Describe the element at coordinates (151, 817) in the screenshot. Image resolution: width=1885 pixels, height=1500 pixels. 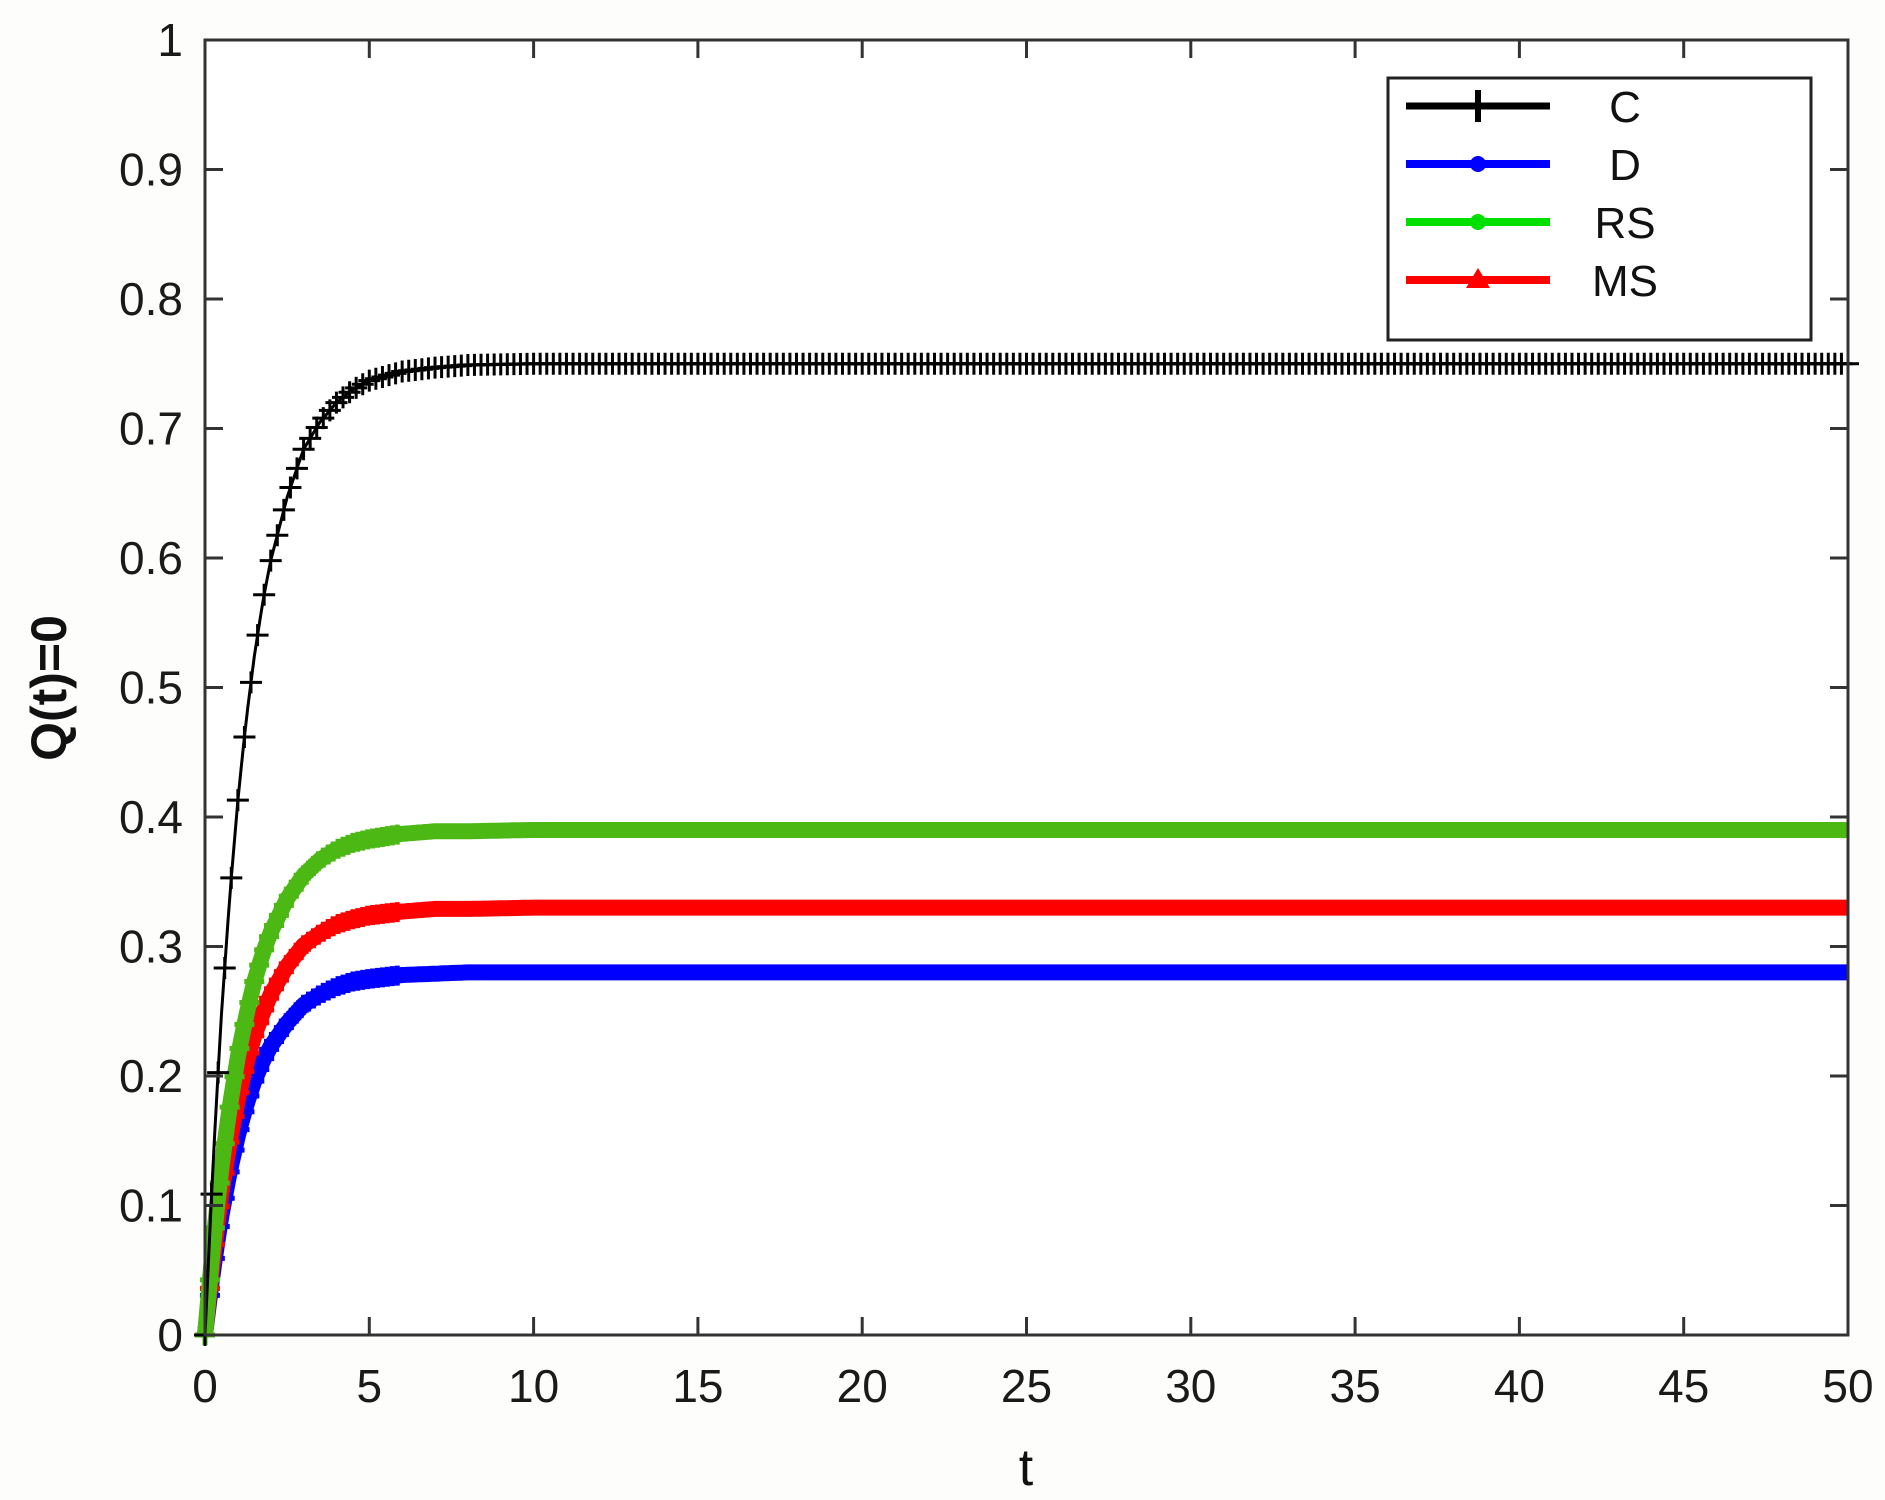
I see `y-tick-label: 0.4` at that location.